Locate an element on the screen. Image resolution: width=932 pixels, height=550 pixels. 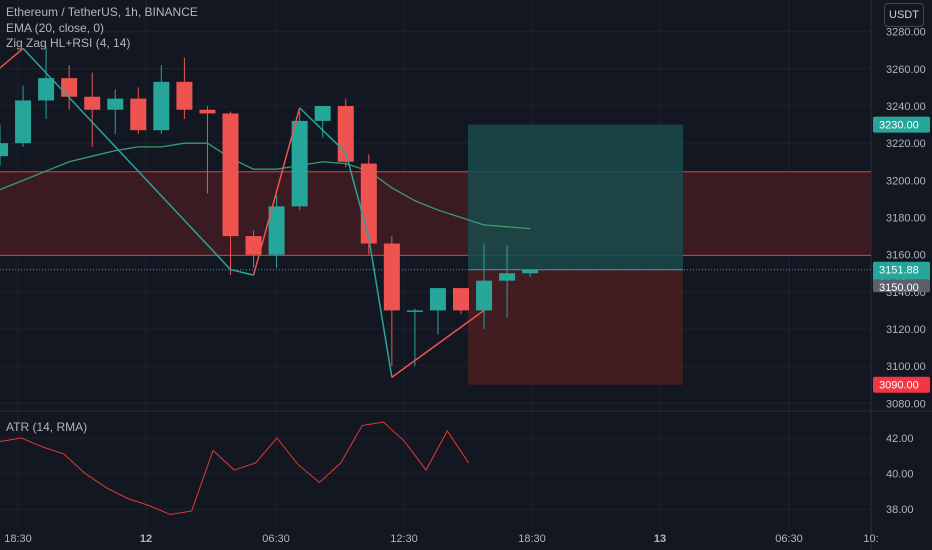
ema-line is located at coordinates (265, 186).